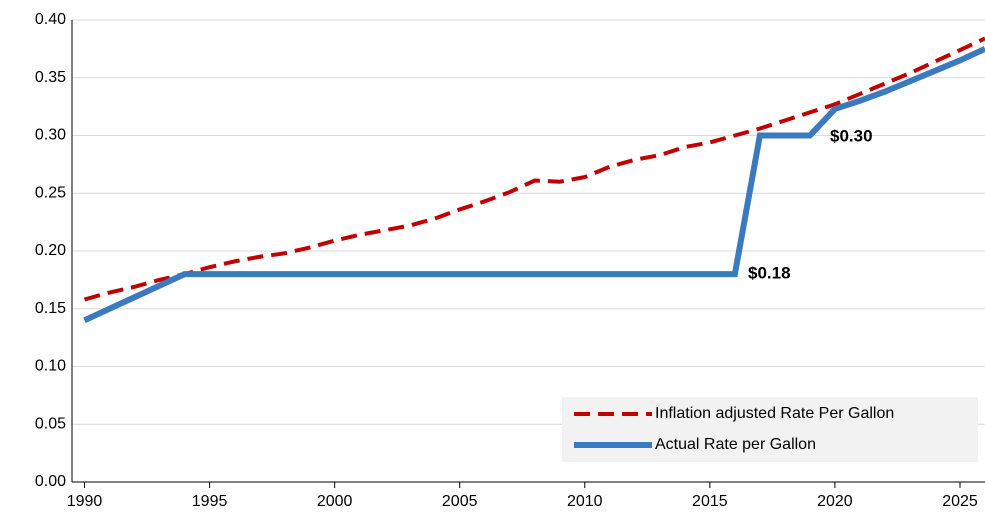 The image size is (985, 516). Describe the element at coordinates (710, 501) in the screenshot. I see `x-tick-label: 2015` at that location.